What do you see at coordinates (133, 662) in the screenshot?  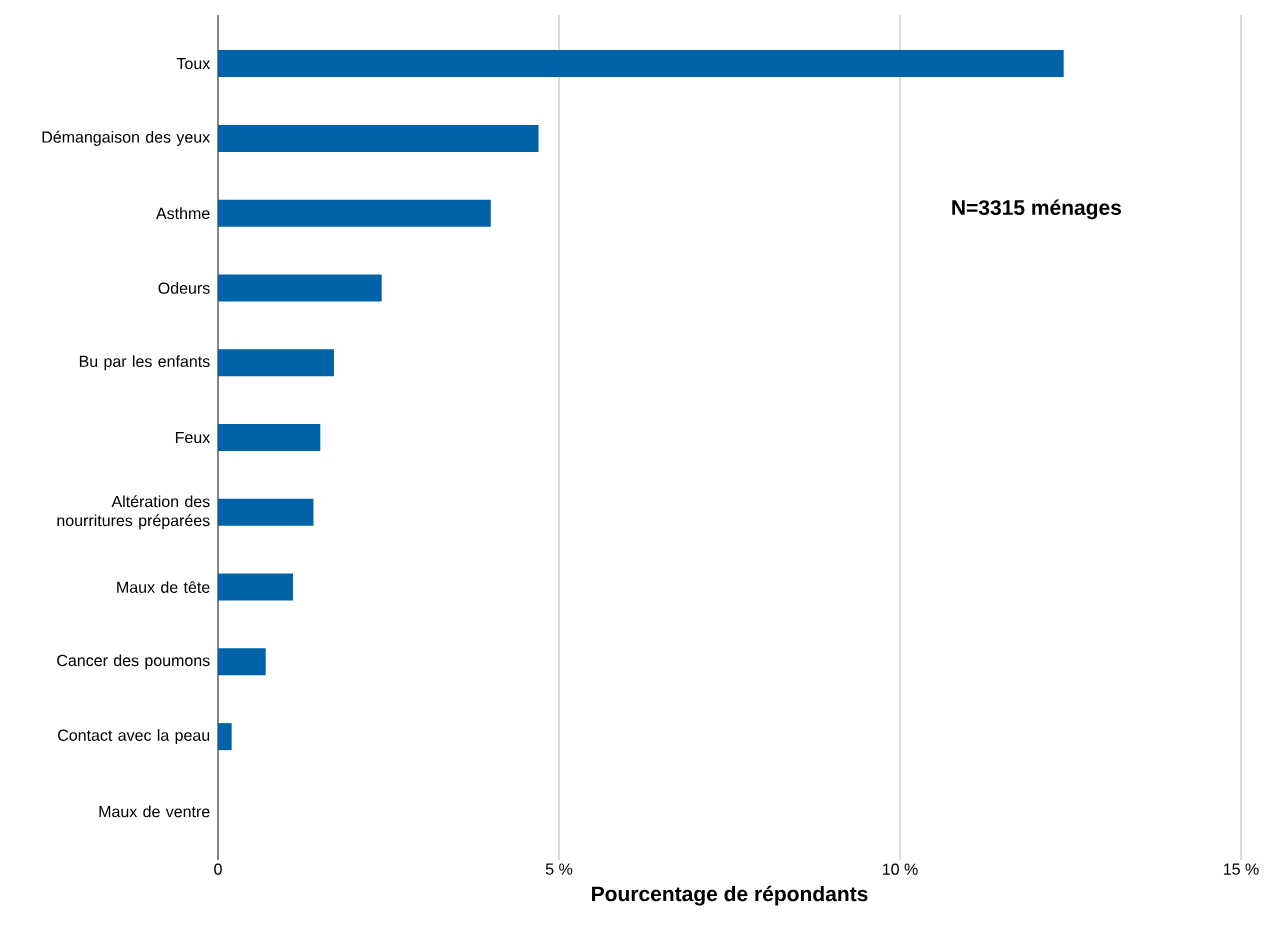 I see `y-tick-label: Cancer des poumons` at bounding box center [133, 662].